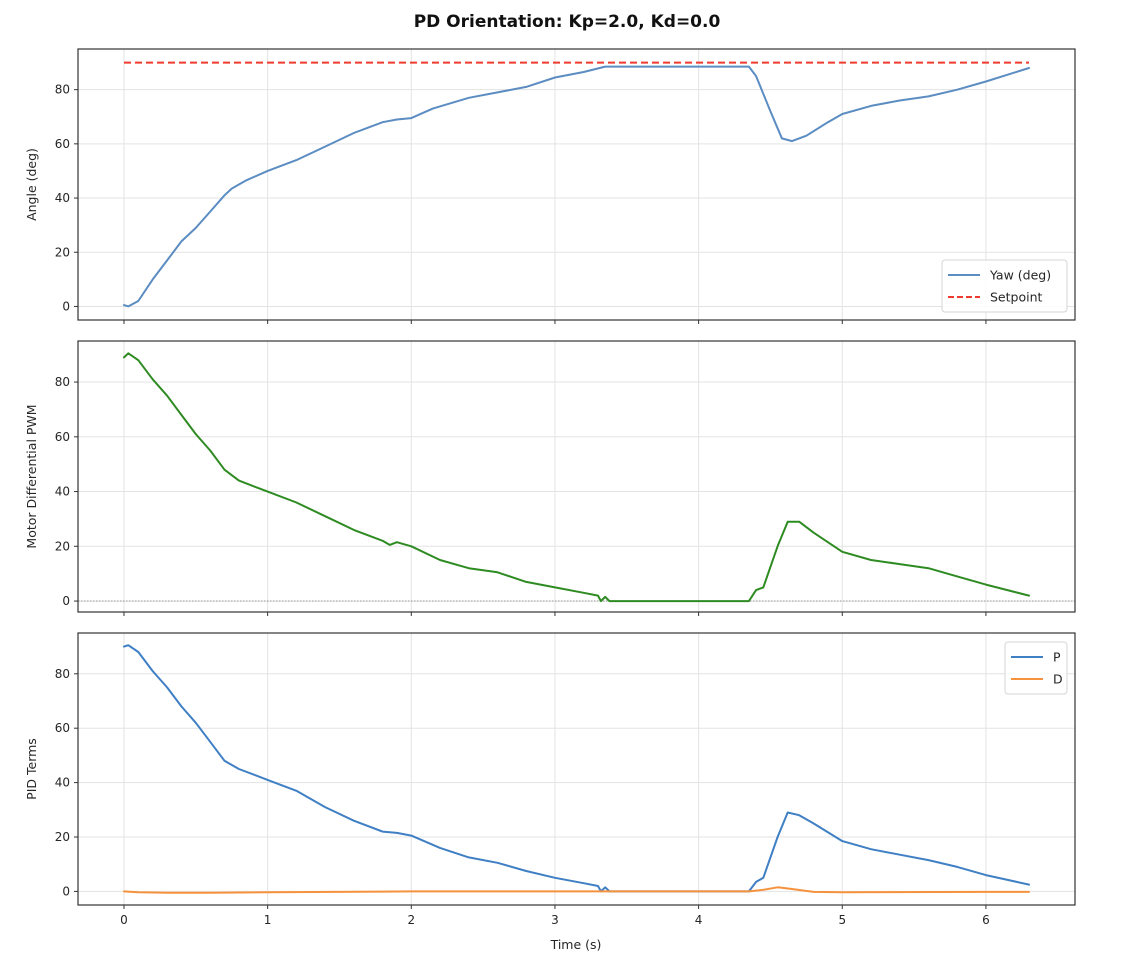 The image size is (1134, 966). Describe the element at coordinates (576, 890) in the screenshot. I see `series-d` at that location.